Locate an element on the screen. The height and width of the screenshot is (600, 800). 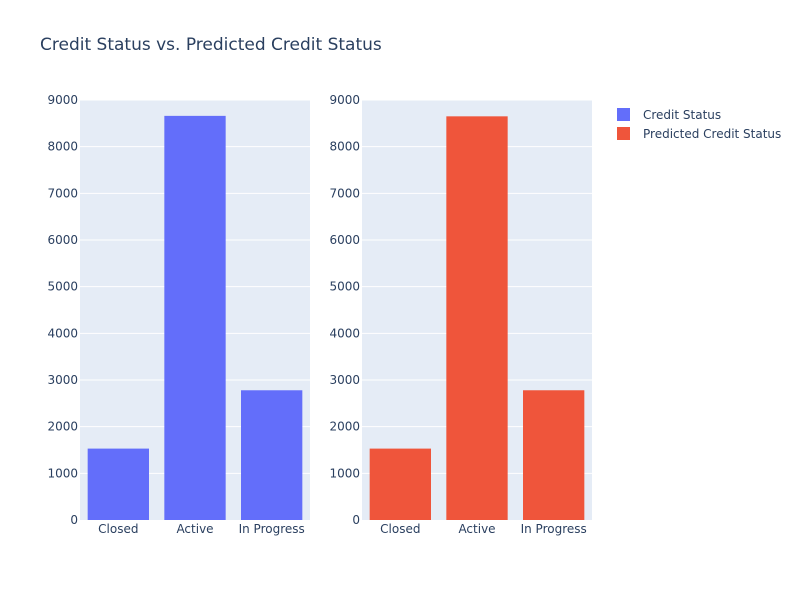
legend: Credit Status Predicted Credit Status is located at coordinates (699, 124).